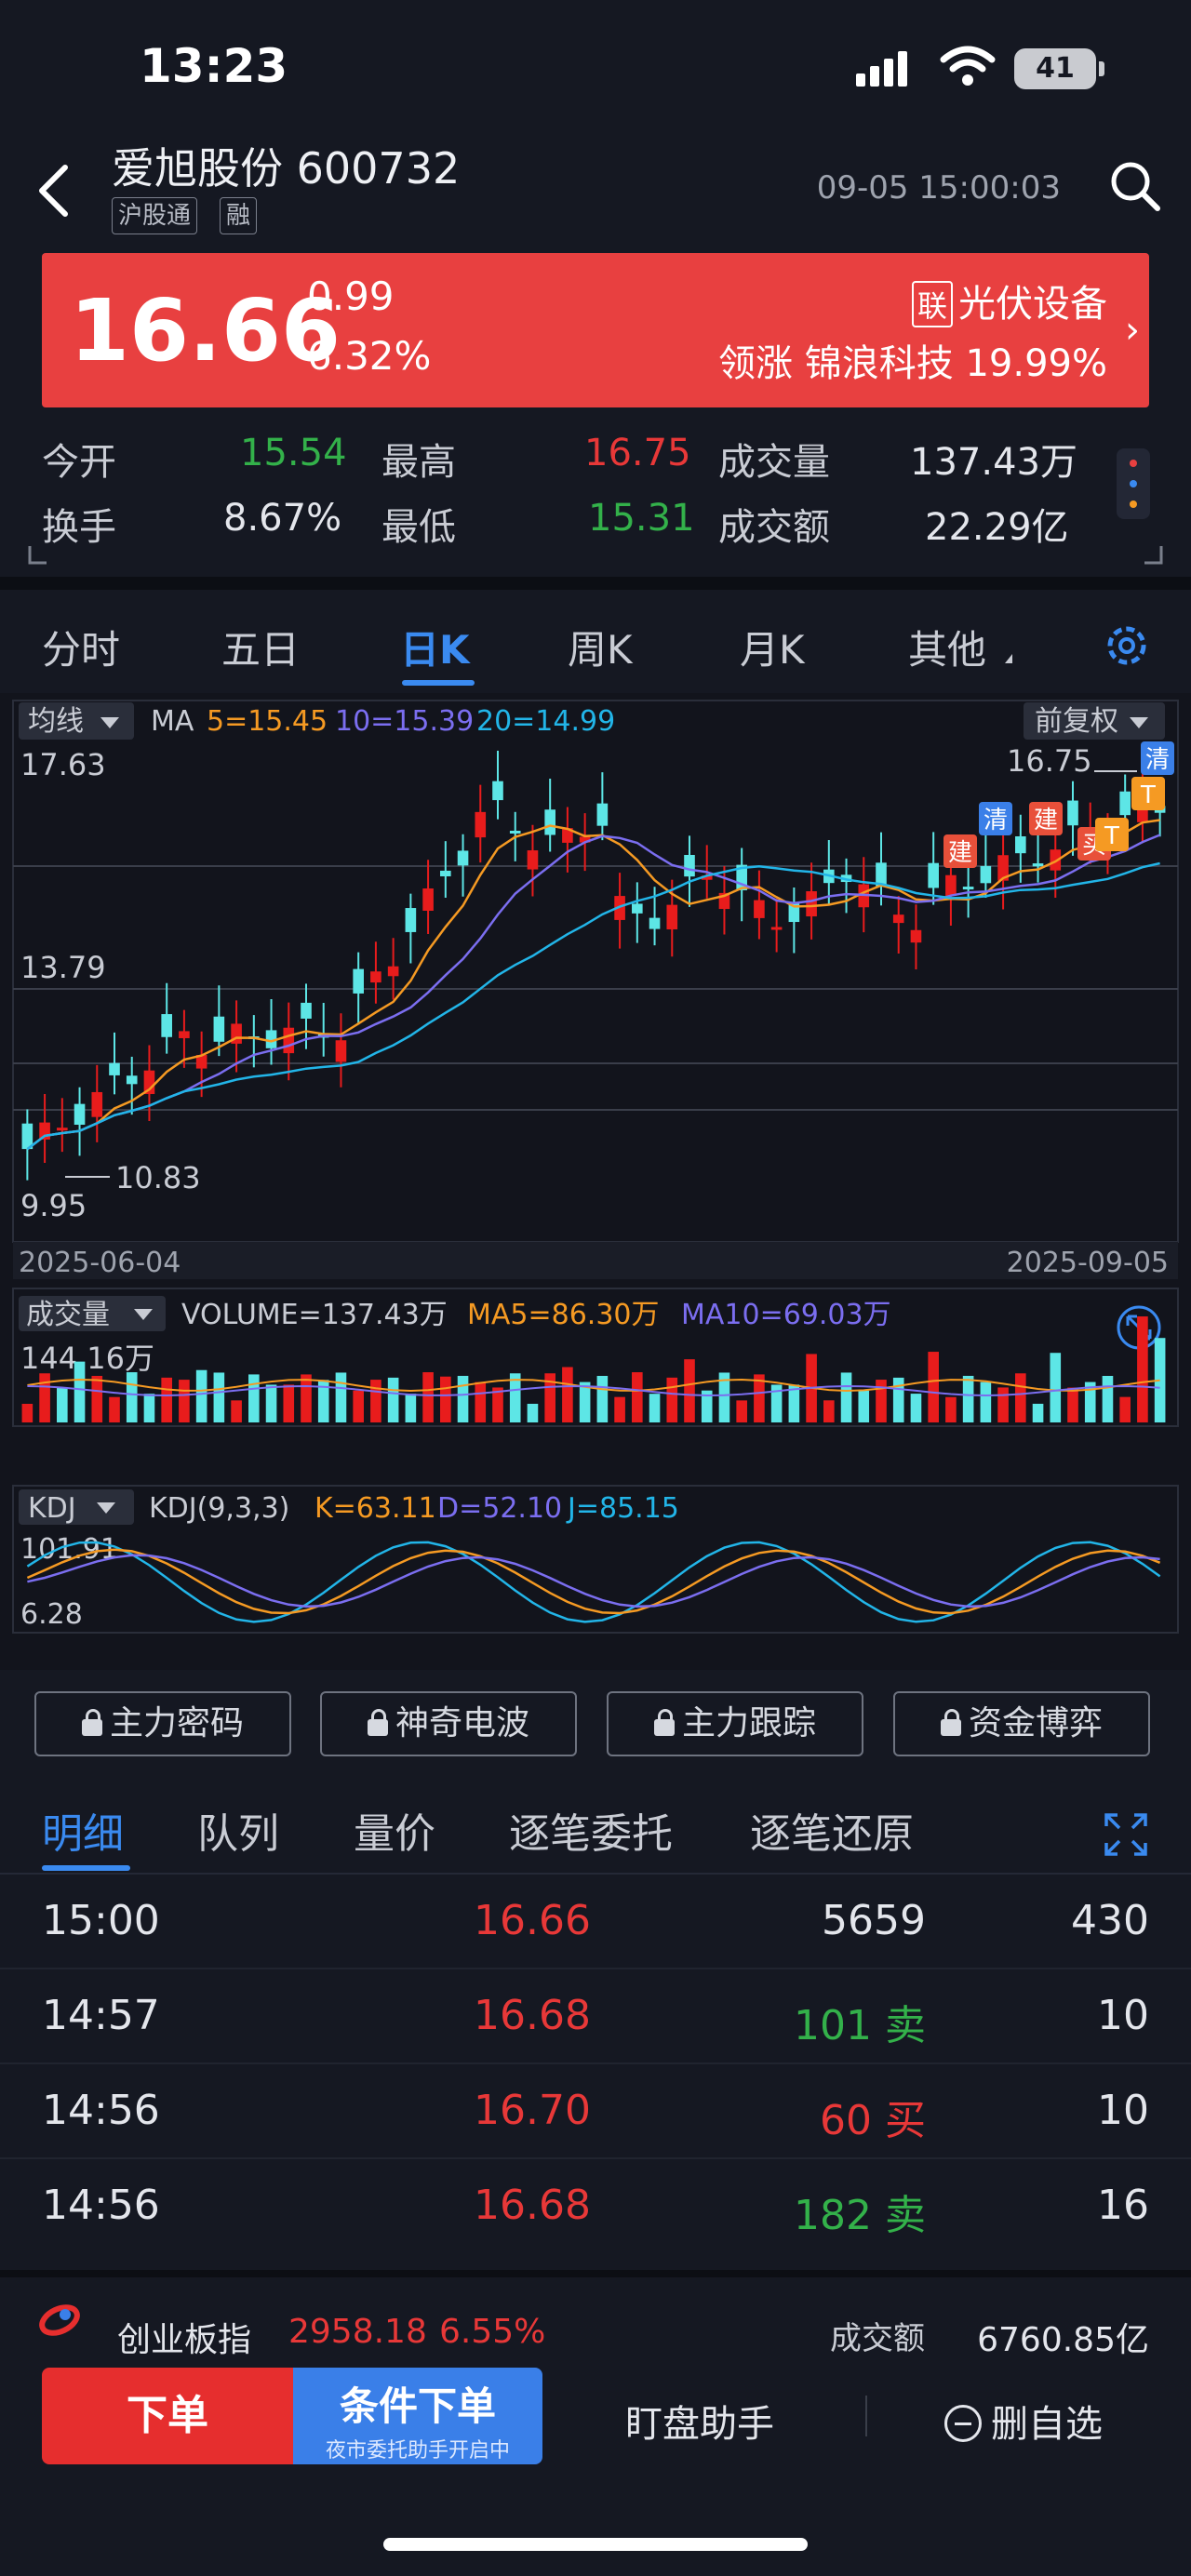 The height and width of the screenshot is (2576, 1191). I want to click on tab-tick-replay: 逐笔还原, so click(832, 1834).